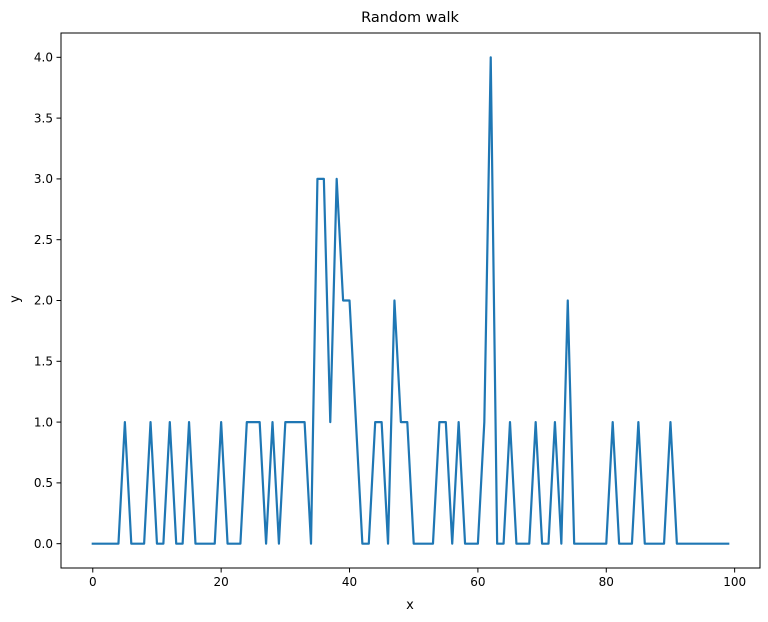 The image size is (768, 622). Describe the element at coordinates (43, 422) in the screenshot. I see `y-tick-label: 1.0` at that location.